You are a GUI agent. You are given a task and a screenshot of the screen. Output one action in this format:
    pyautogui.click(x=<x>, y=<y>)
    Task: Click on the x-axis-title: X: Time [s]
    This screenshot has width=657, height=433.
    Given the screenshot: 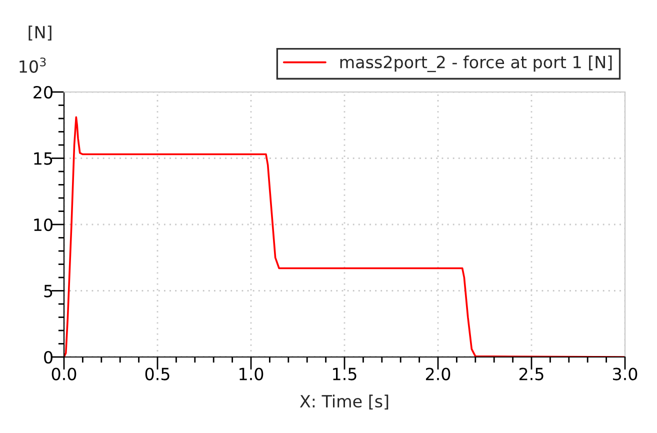 What is the action you would take?
    pyautogui.click(x=344, y=402)
    